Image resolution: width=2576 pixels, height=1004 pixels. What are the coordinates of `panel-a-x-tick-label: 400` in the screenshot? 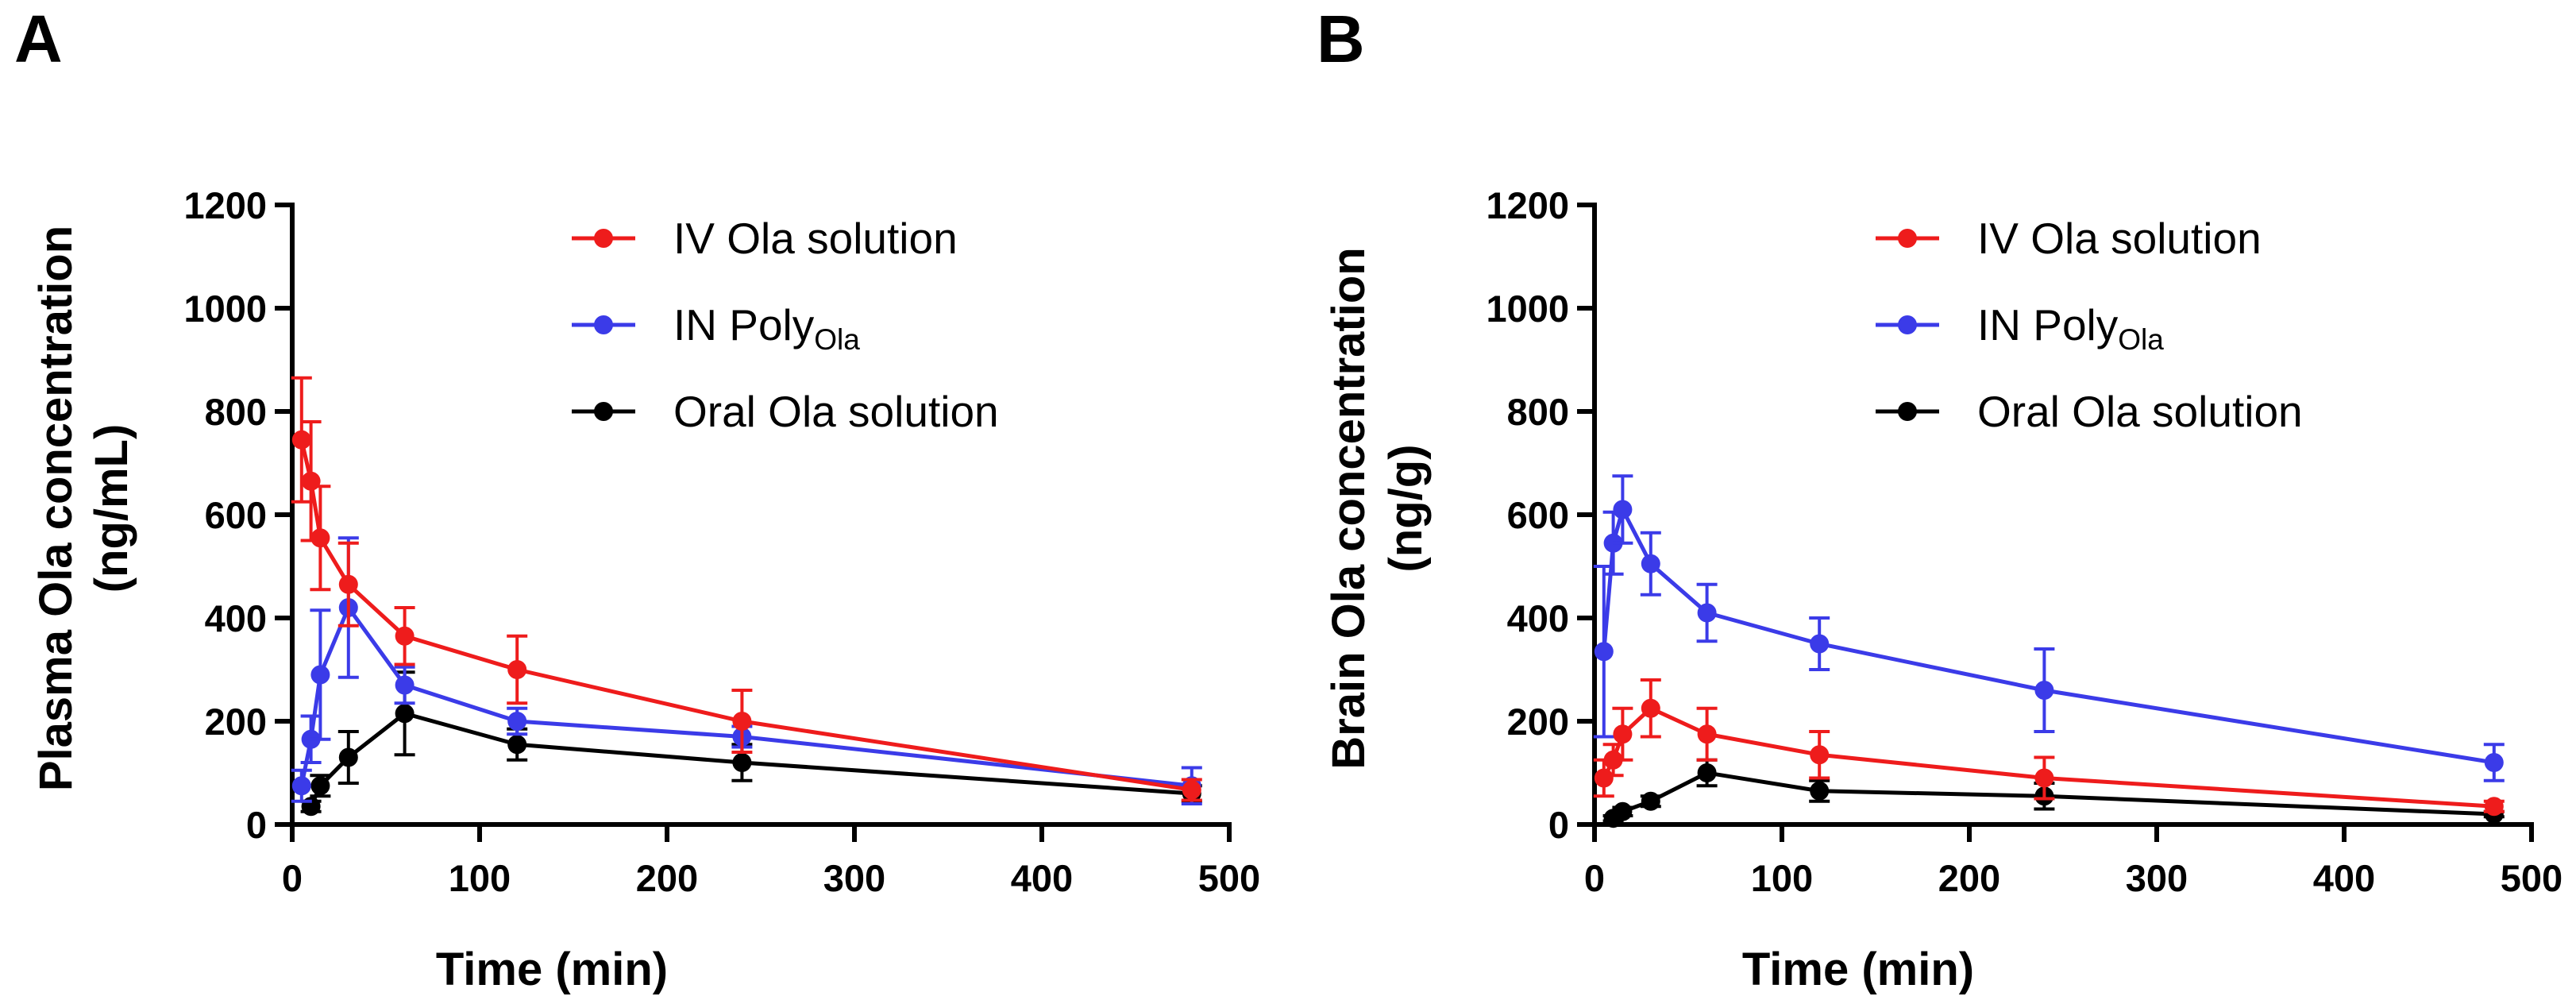 It's located at (1042, 878).